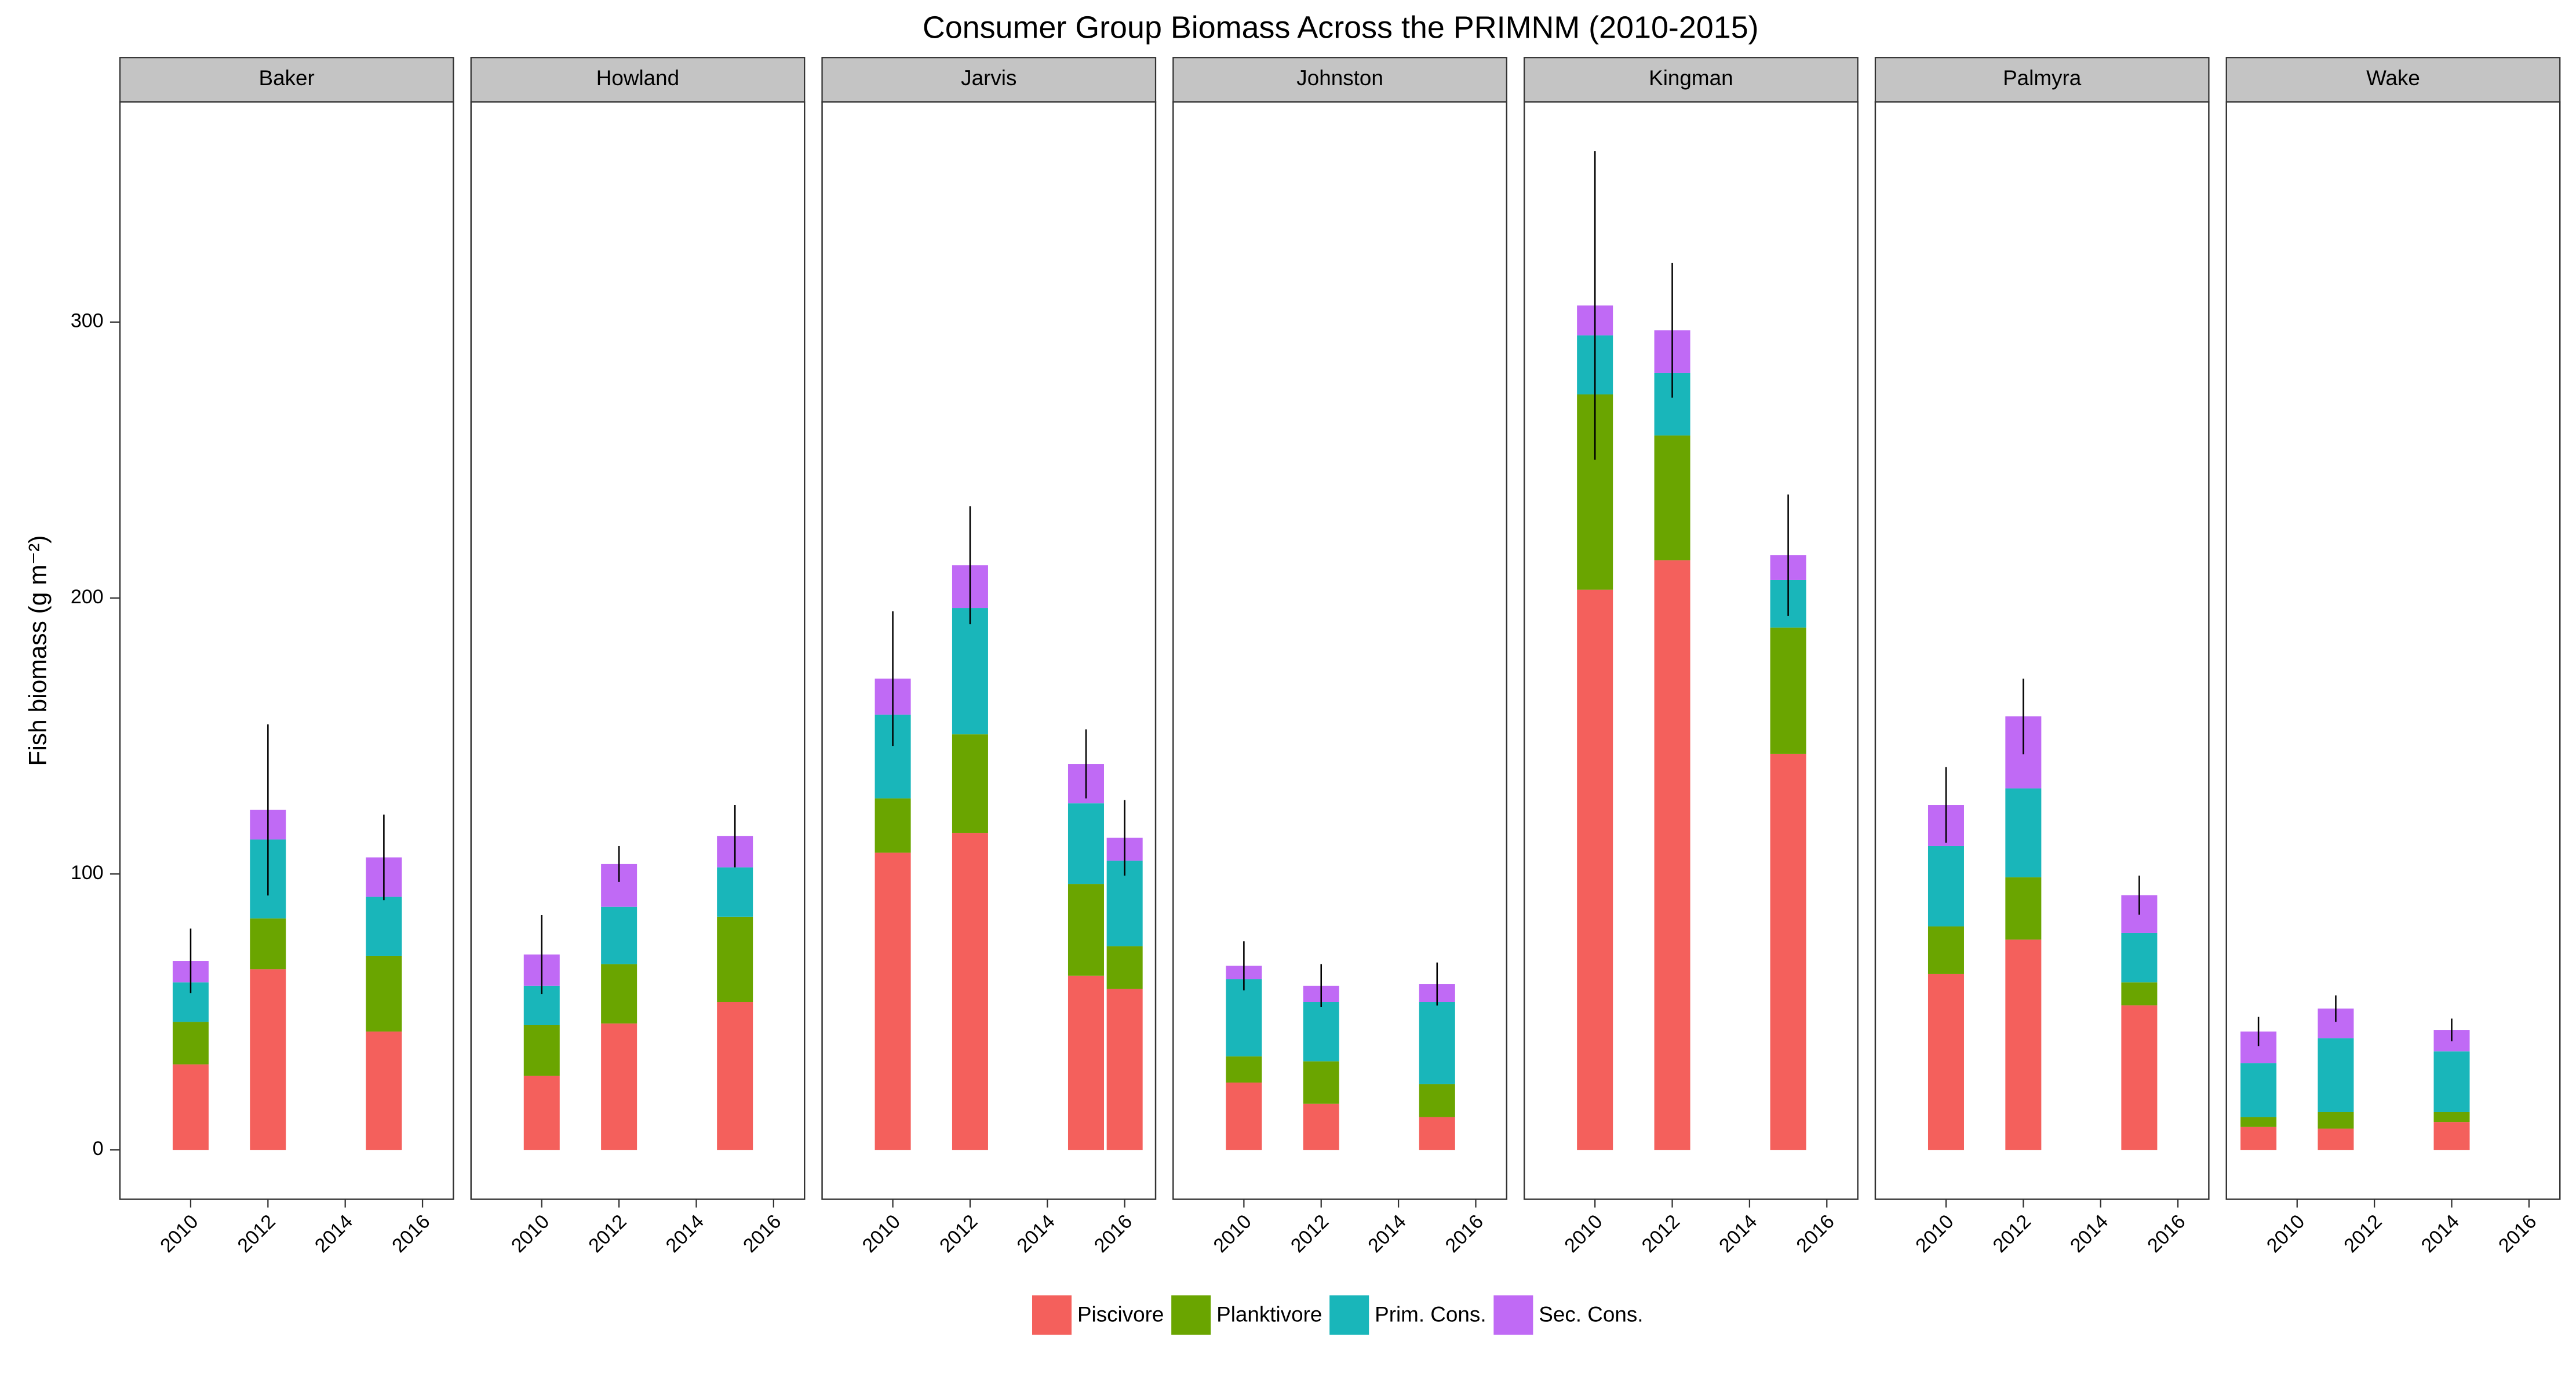 Image resolution: width=2576 pixels, height=1381 pixels. I want to click on facet-title: Johnston, so click(1339, 78).